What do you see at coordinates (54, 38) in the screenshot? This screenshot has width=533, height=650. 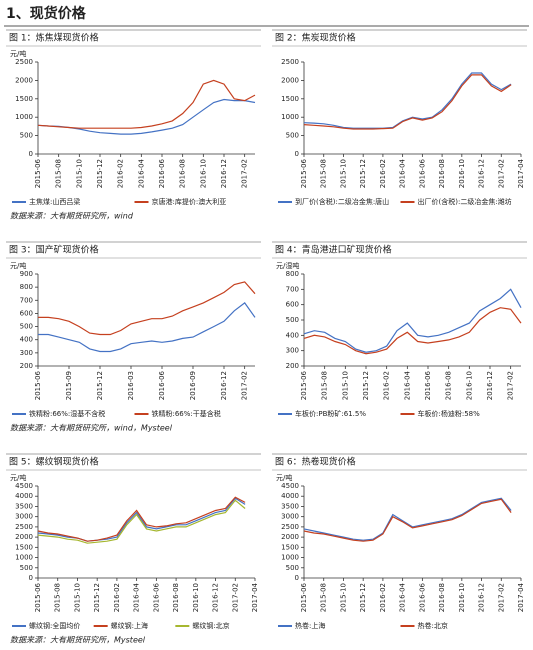 I see `chart-title: 图 1：炼焦煤现货价格` at bounding box center [54, 38].